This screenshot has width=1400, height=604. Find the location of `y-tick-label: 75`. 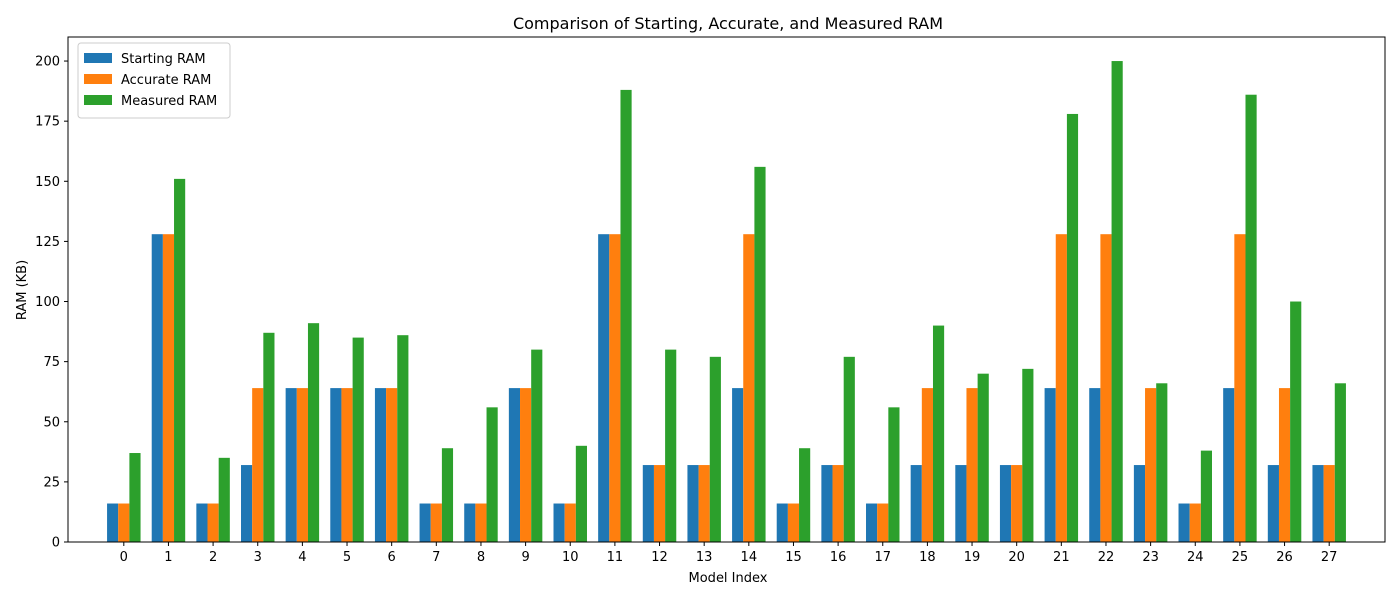

y-tick-label: 75 is located at coordinates (51, 362).